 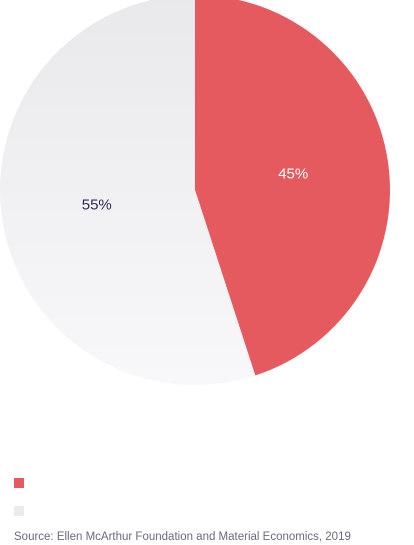 I want to click on slice-label-55: 55%, so click(x=97, y=205).